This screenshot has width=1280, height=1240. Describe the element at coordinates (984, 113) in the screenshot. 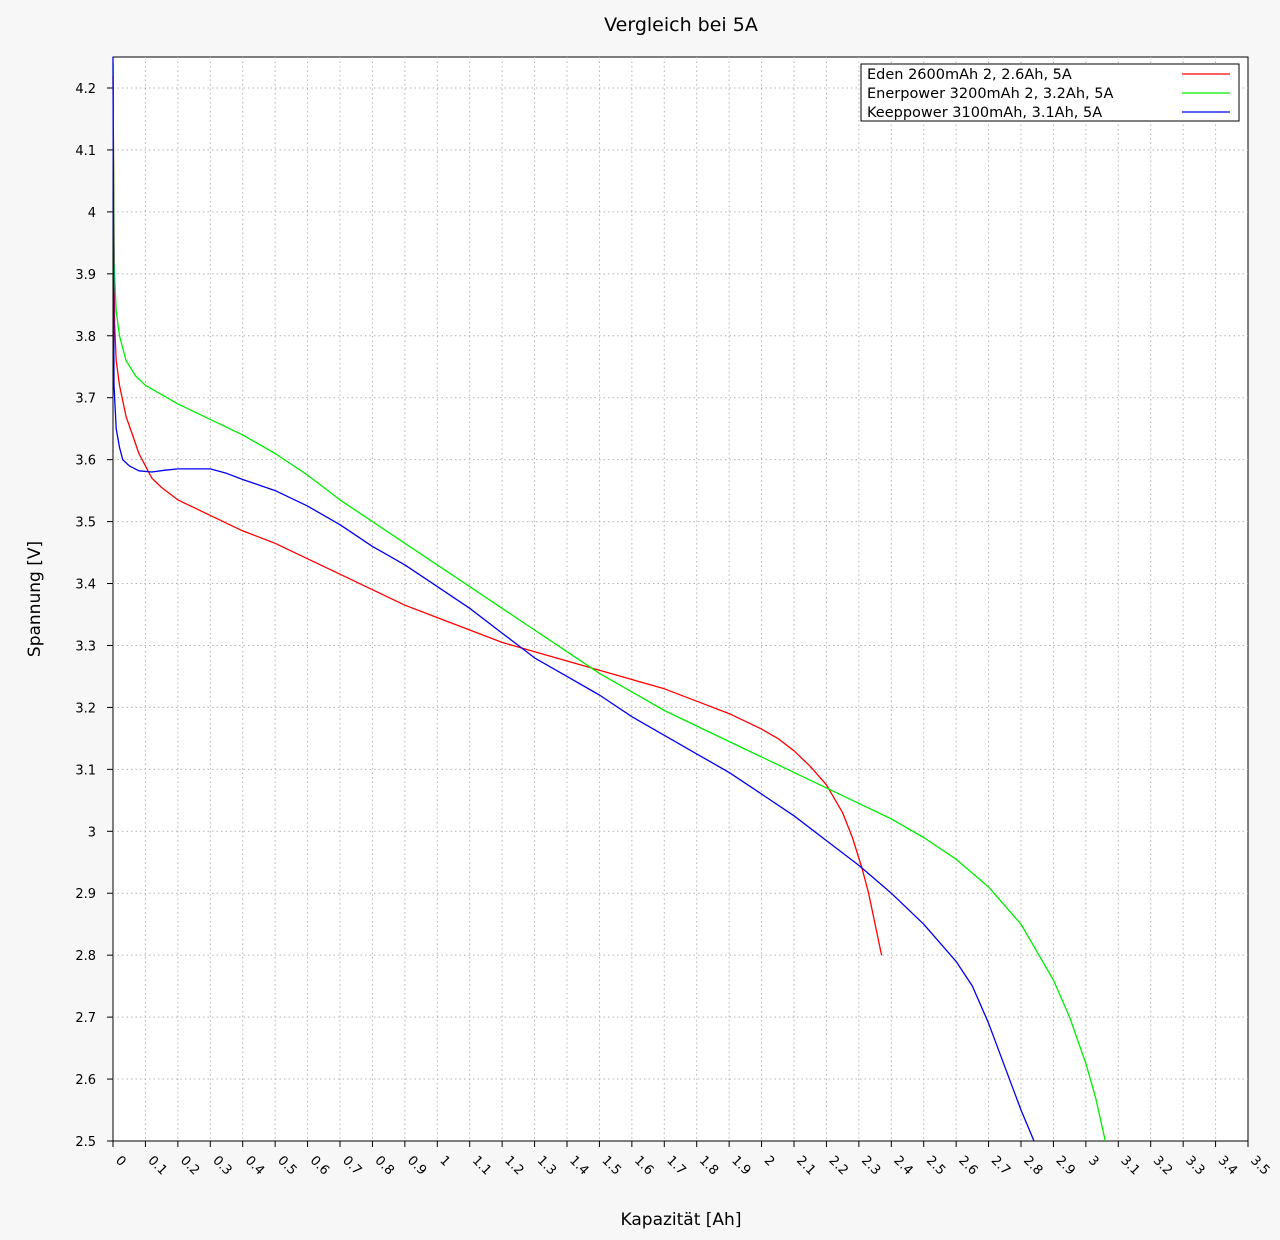

I see `legend-label-keeppower: Keeppower 3100mAh, 3.1Ah, 5A` at that location.